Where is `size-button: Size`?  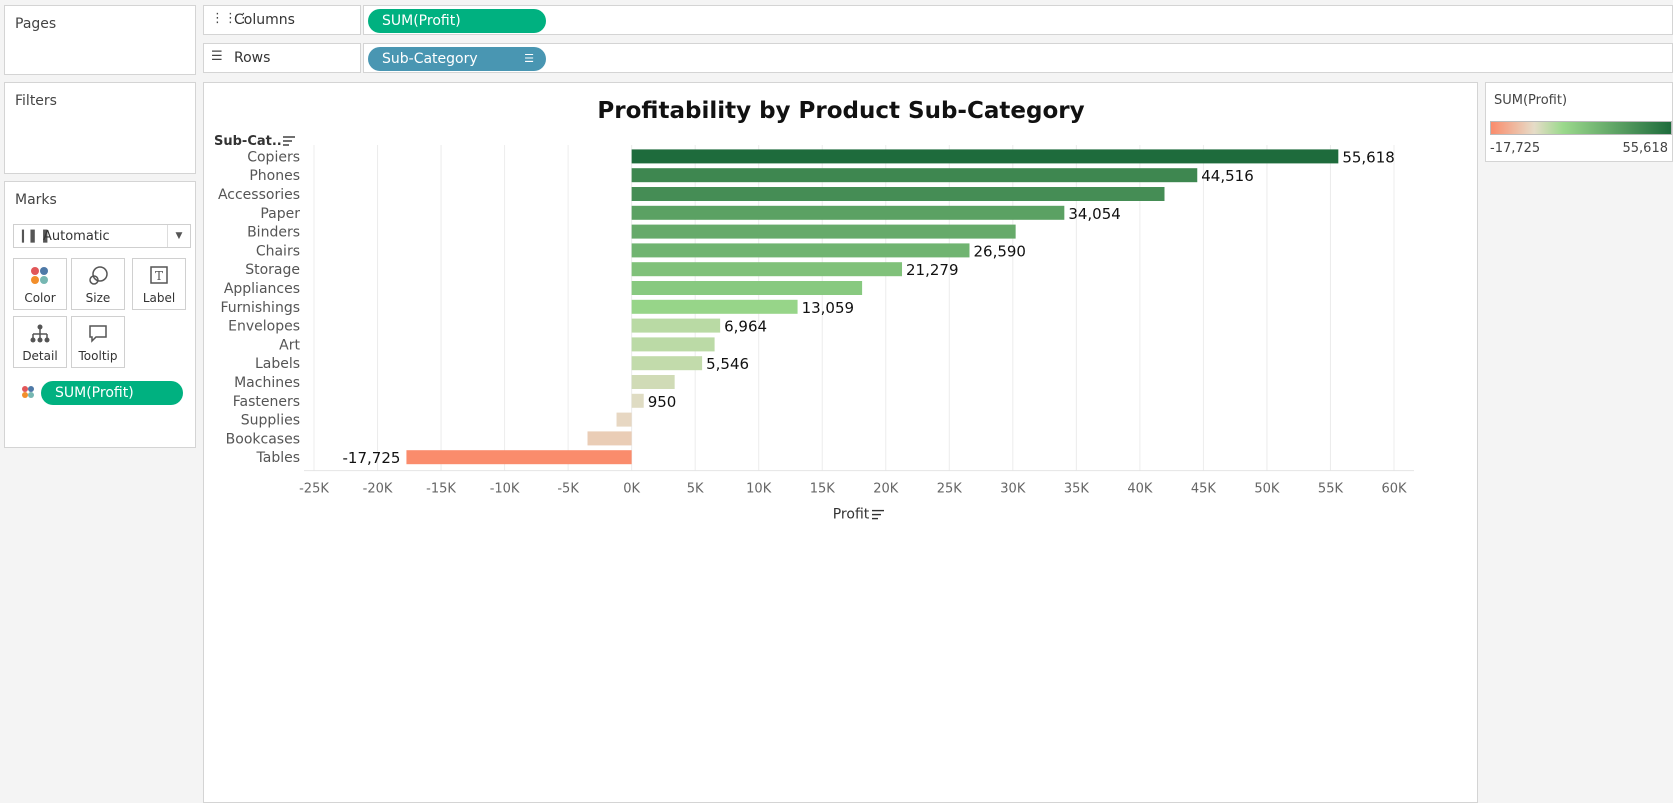 size-button: Size is located at coordinates (98, 284).